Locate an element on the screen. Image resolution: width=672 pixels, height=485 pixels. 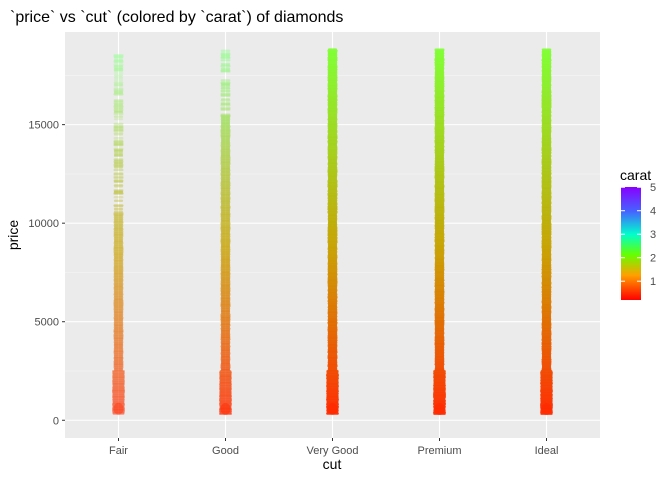
legend-ticks: 1 2 3 4 5 is located at coordinates (638, 235).